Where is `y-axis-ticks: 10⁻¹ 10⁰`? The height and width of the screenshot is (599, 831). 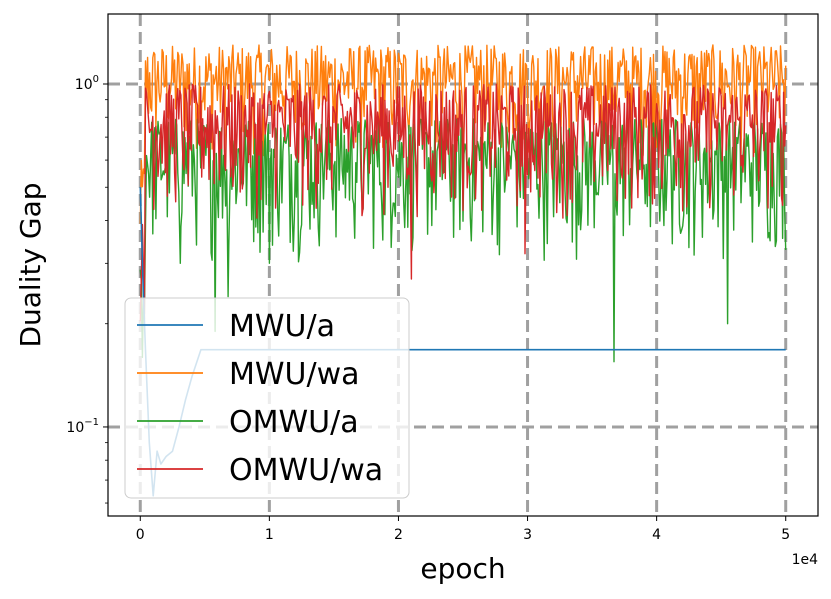 y-axis-ticks: 10⁻¹ 10⁰ is located at coordinates (87, 289).